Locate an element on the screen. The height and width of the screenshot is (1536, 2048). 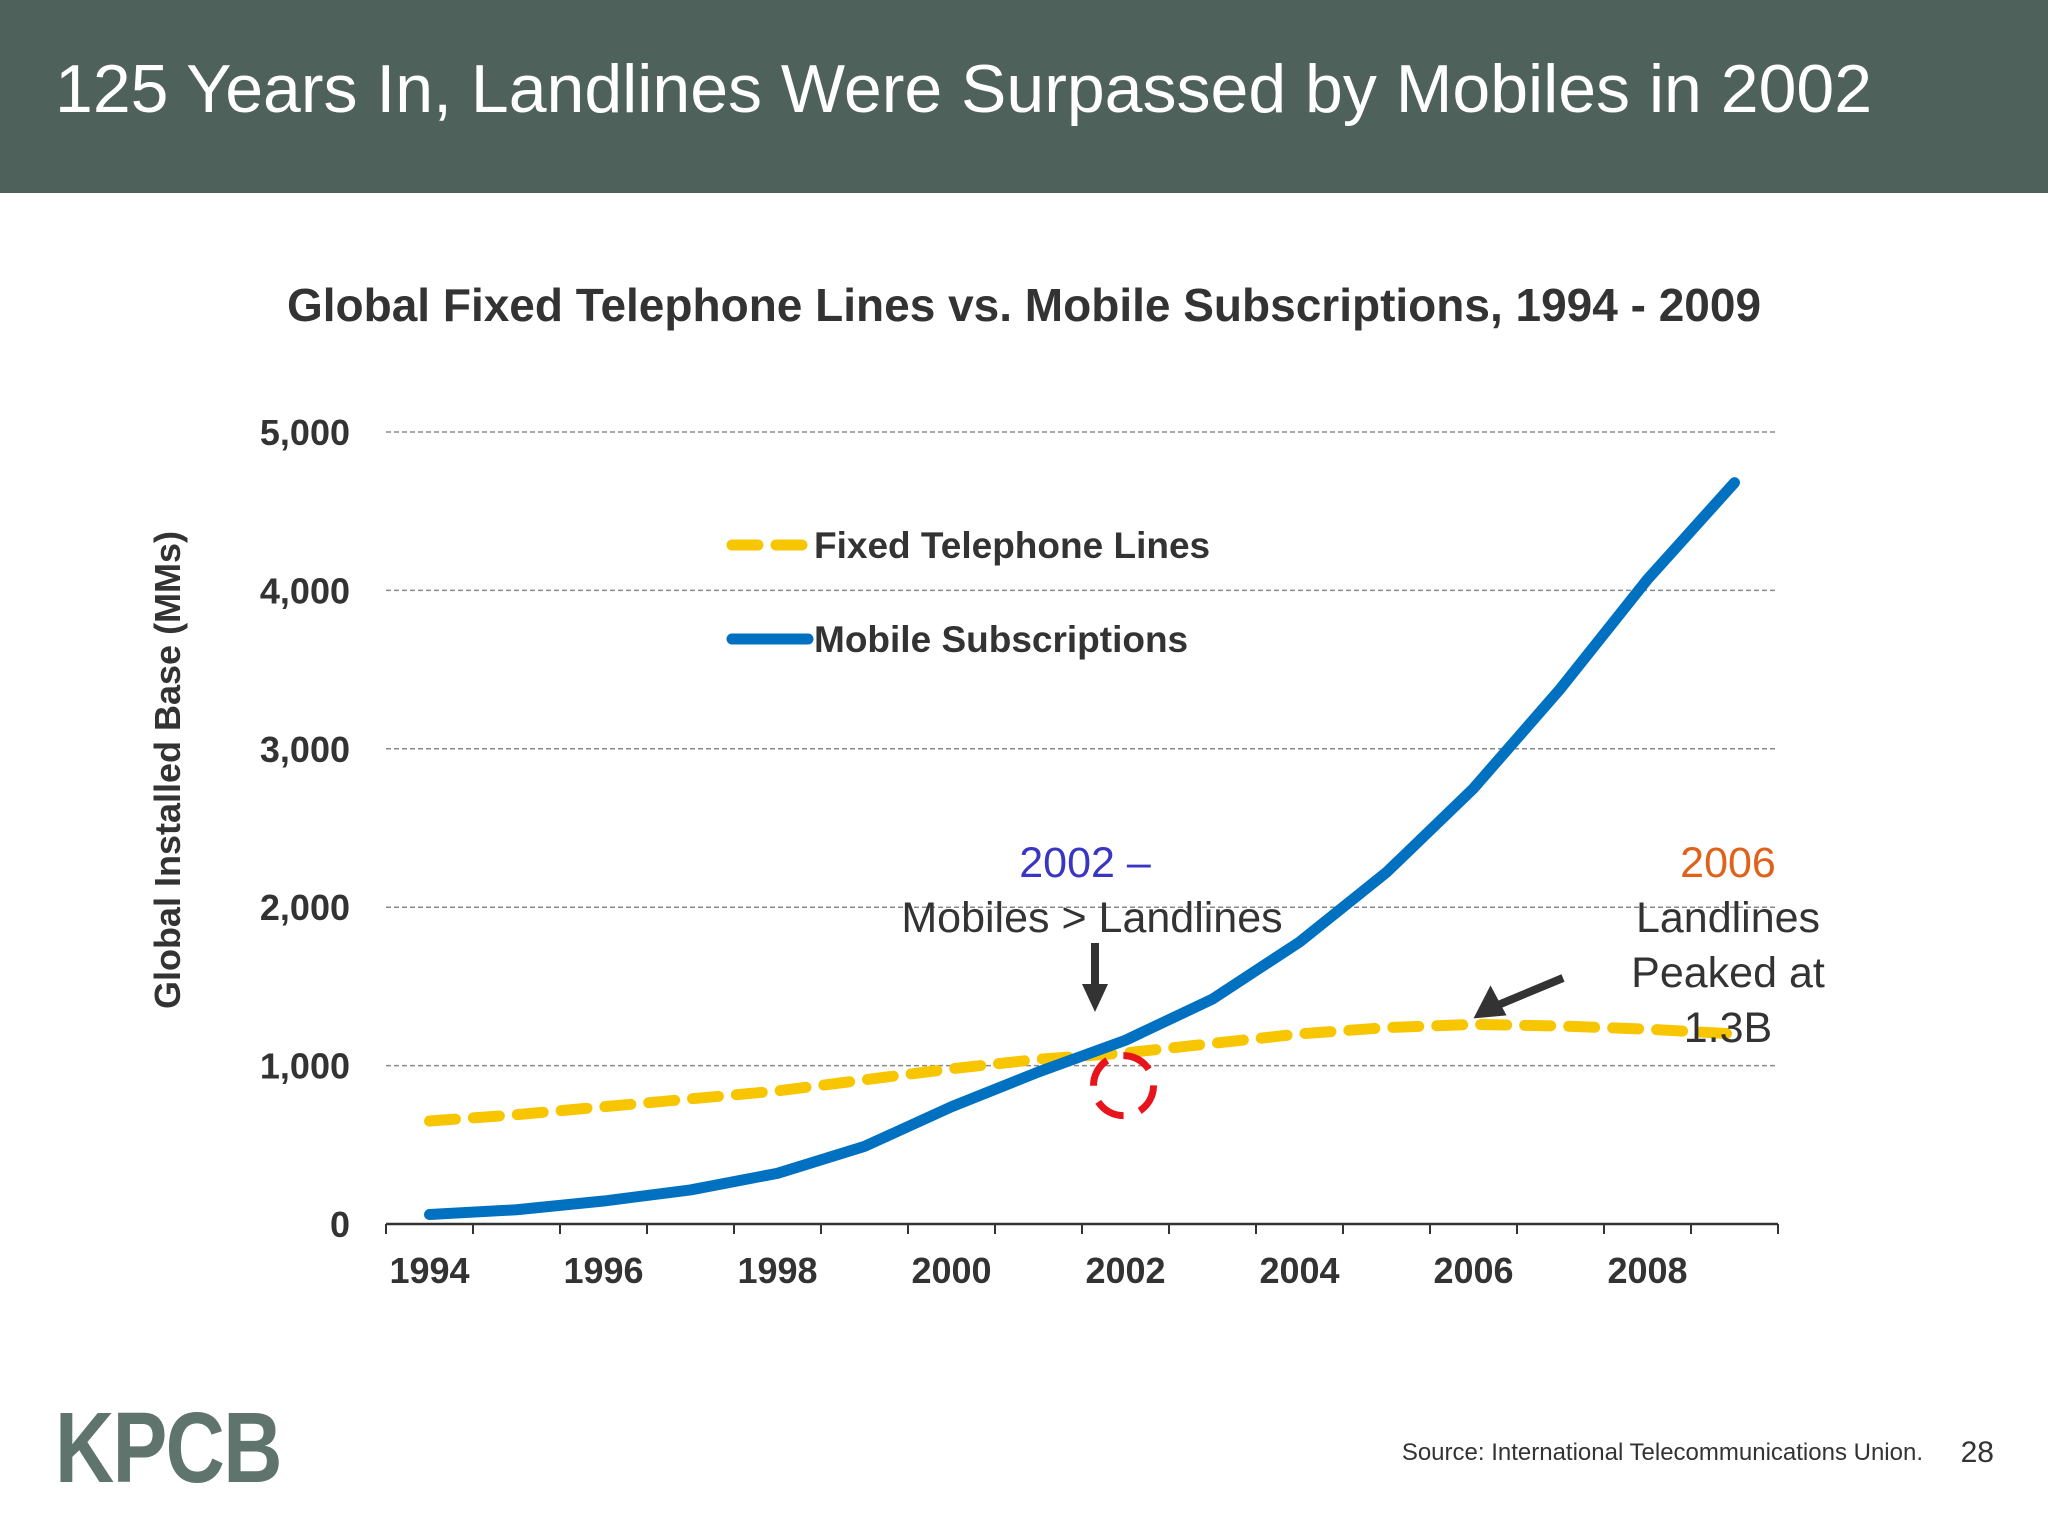
y-tick-label: 5,000 is located at coordinates (305, 432).